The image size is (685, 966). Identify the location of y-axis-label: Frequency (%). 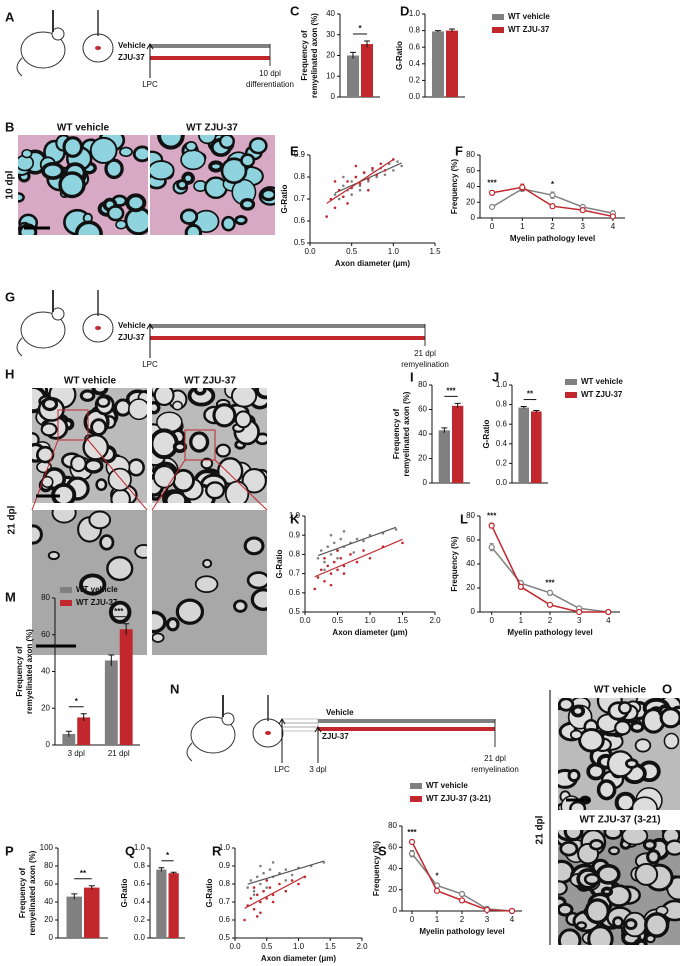
(376, 868).